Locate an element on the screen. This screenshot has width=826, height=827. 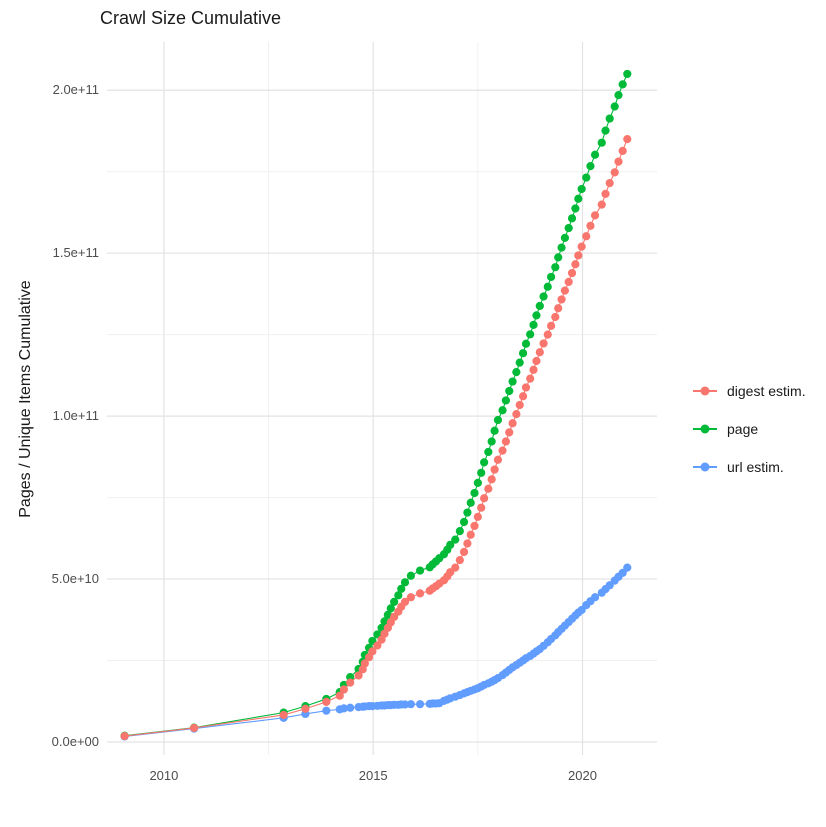
y-tick-label: 0.0e+00 is located at coordinates (75, 741).